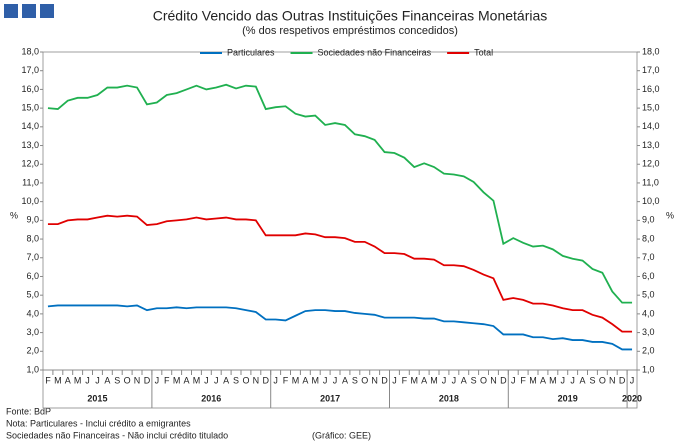  I want to click on y2-tick-label: 16,0, so click(651, 89).